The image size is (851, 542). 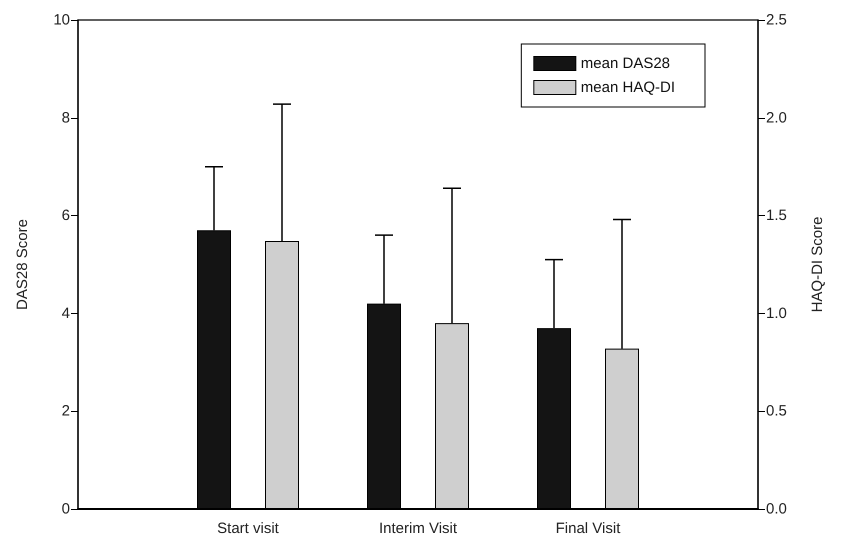 What do you see at coordinates (66, 117) in the screenshot?
I see `y-tick-label: 8` at bounding box center [66, 117].